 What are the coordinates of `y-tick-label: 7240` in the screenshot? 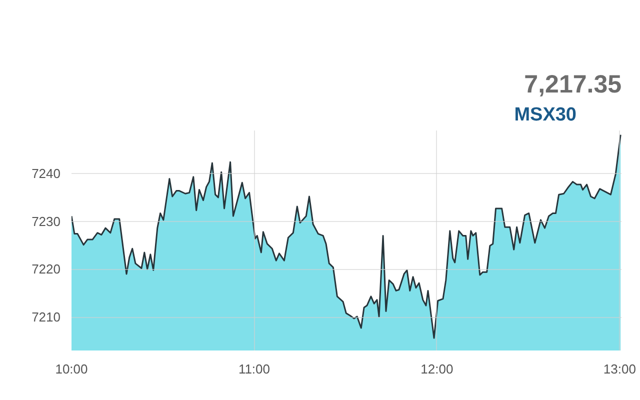 It's located at (46, 174).